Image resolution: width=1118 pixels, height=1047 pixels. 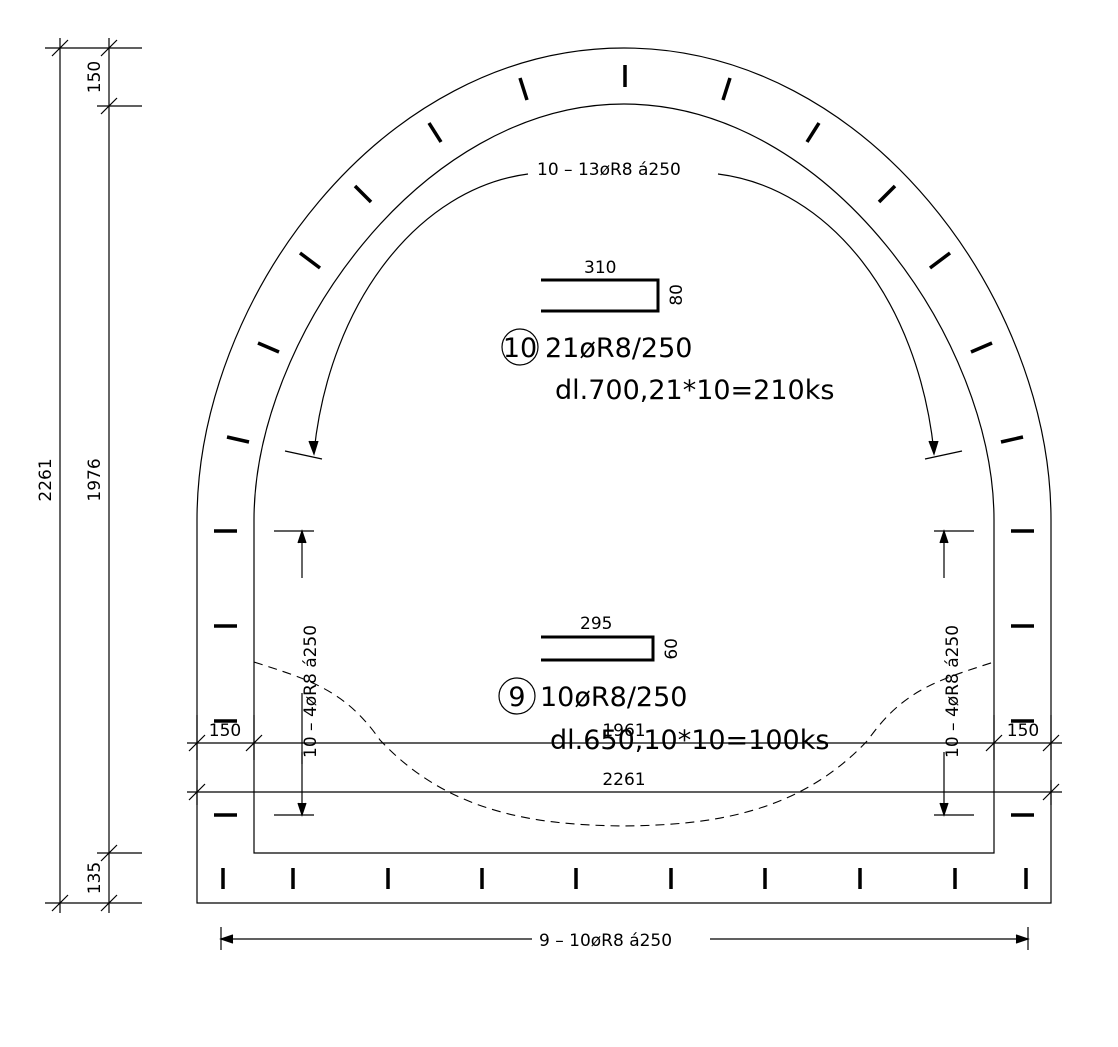 I want to click on bottom-distribution-label: 9 – 10øR8 á250, so click(x=605, y=941).